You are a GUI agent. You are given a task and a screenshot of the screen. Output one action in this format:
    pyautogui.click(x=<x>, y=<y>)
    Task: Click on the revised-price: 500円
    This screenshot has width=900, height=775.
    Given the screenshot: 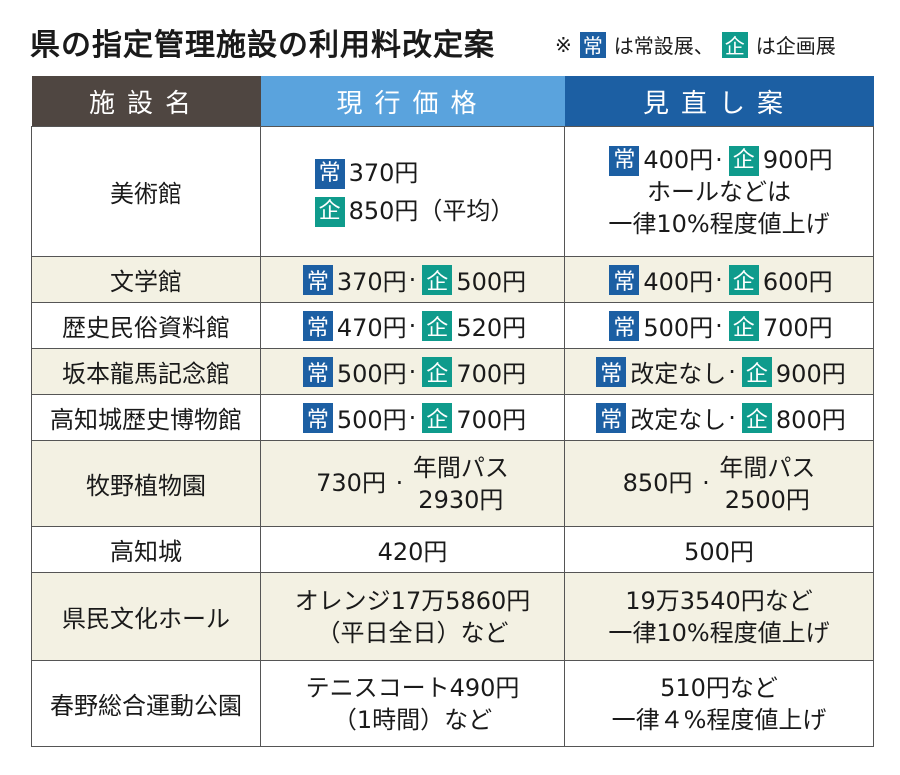 What is the action you would take?
    pyautogui.click(x=719, y=549)
    